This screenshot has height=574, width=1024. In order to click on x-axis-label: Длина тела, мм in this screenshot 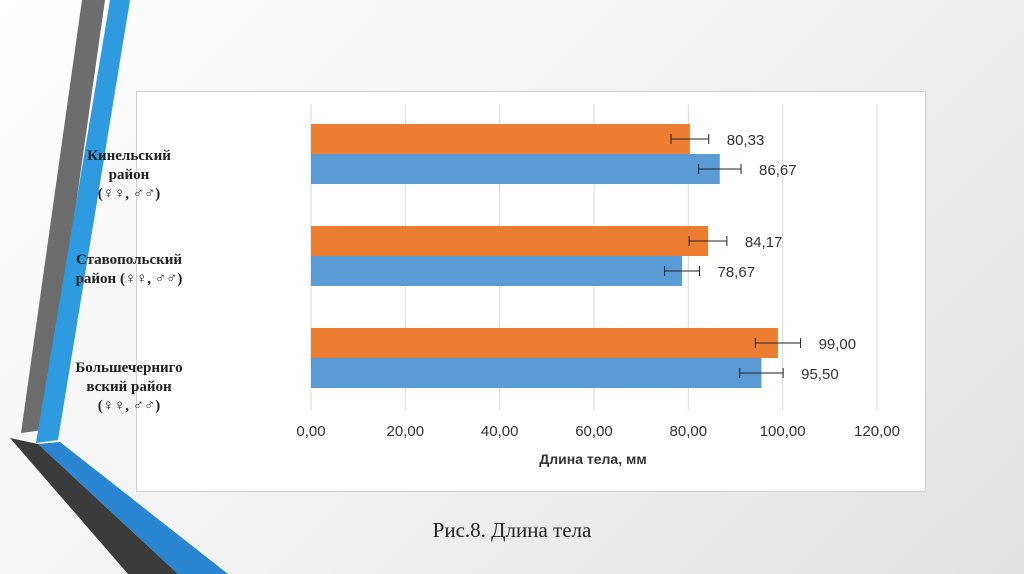, I will do `click(592, 459)`.